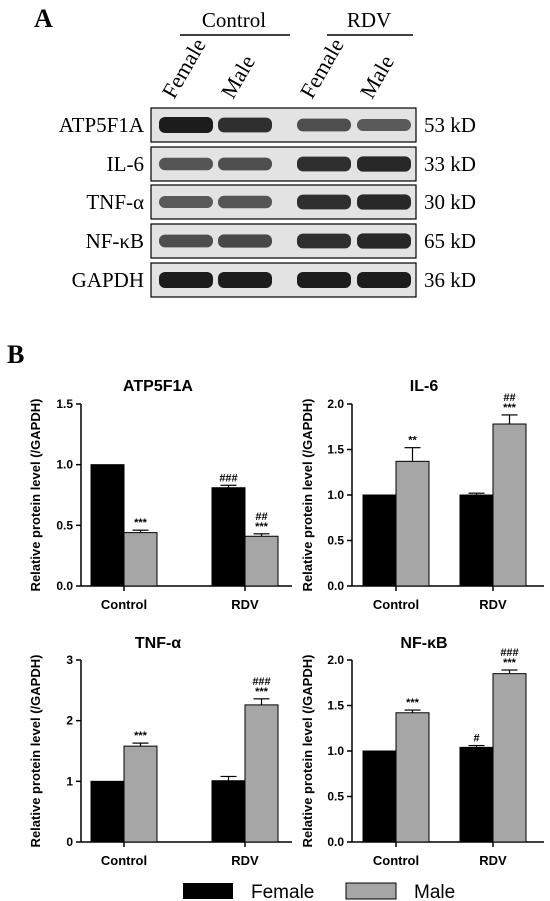  What do you see at coordinates (450, 164) in the screenshot?
I see `blot-mw-label: 33 kD` at bounding box center [450, 164].